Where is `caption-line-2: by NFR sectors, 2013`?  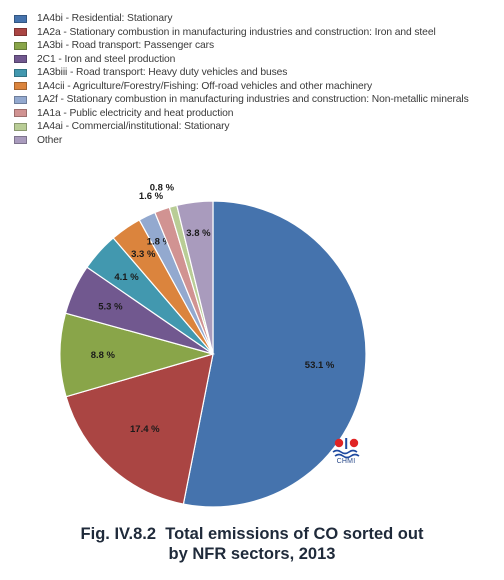 caption-line-2: by NFR sectors, 2013 is located at coordinates (252, 554).